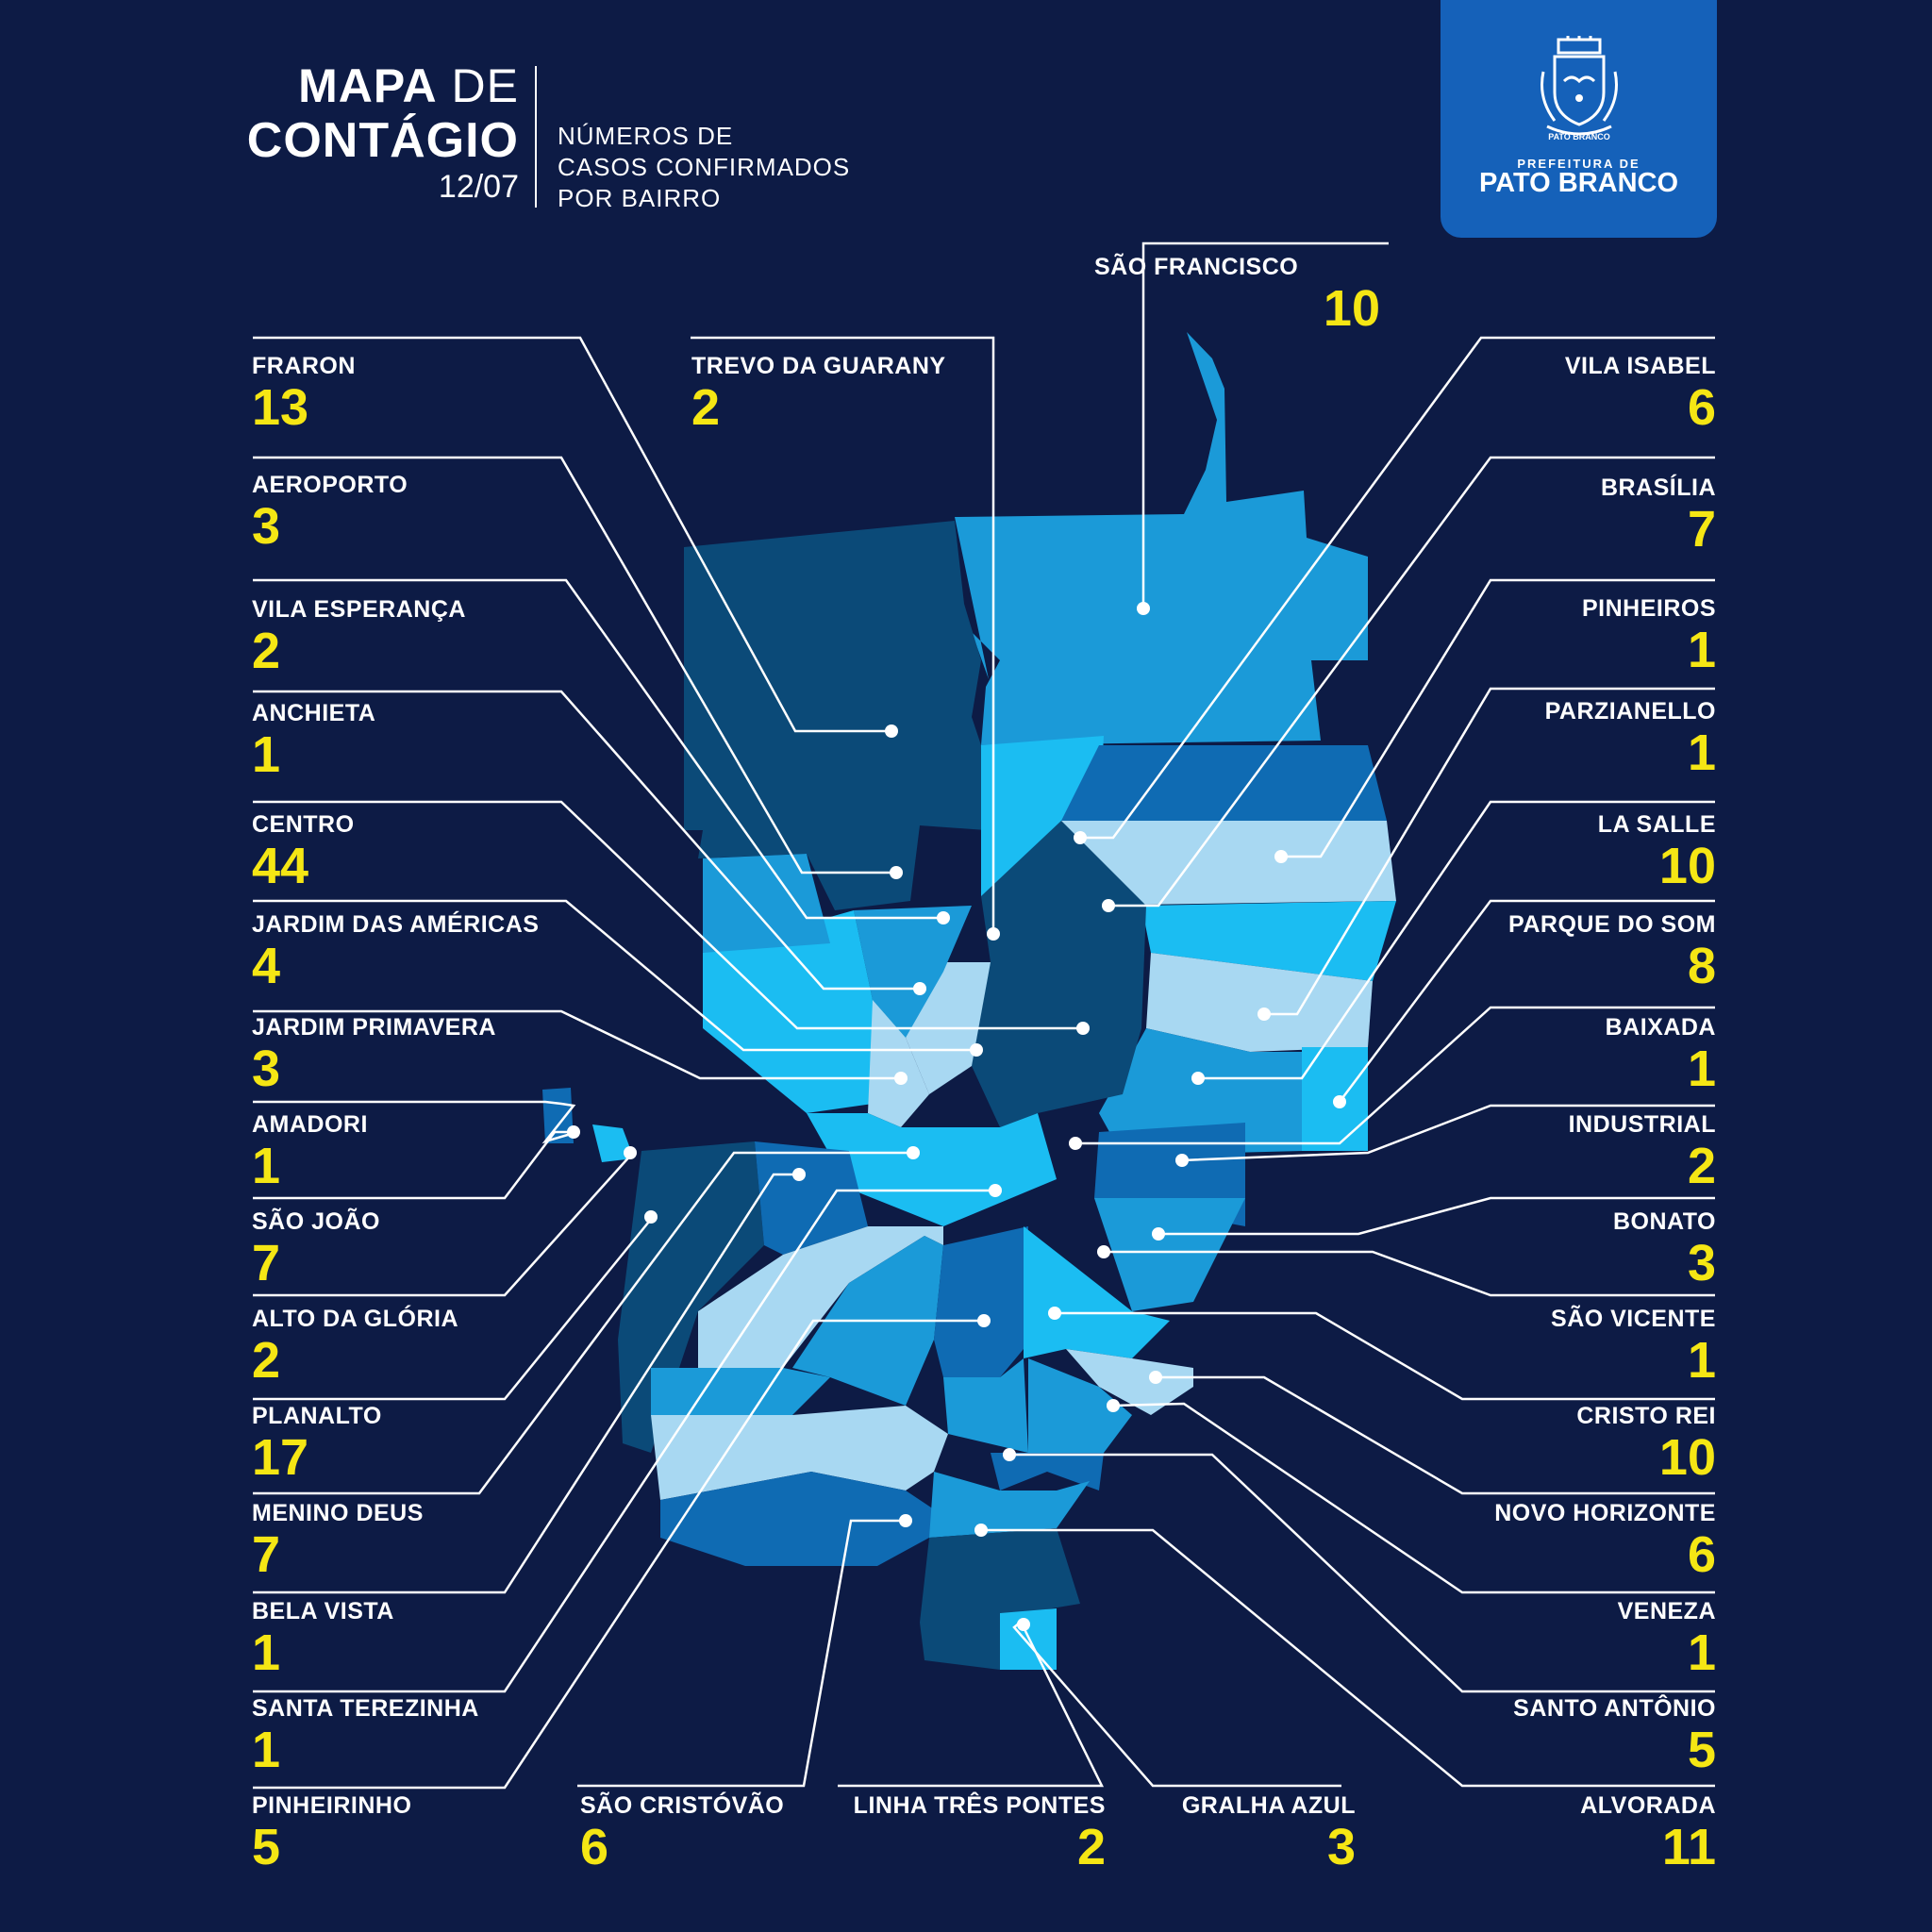 The image size is (1932, 1932). I want to click on region-planalto-center, so click(986, 1405).